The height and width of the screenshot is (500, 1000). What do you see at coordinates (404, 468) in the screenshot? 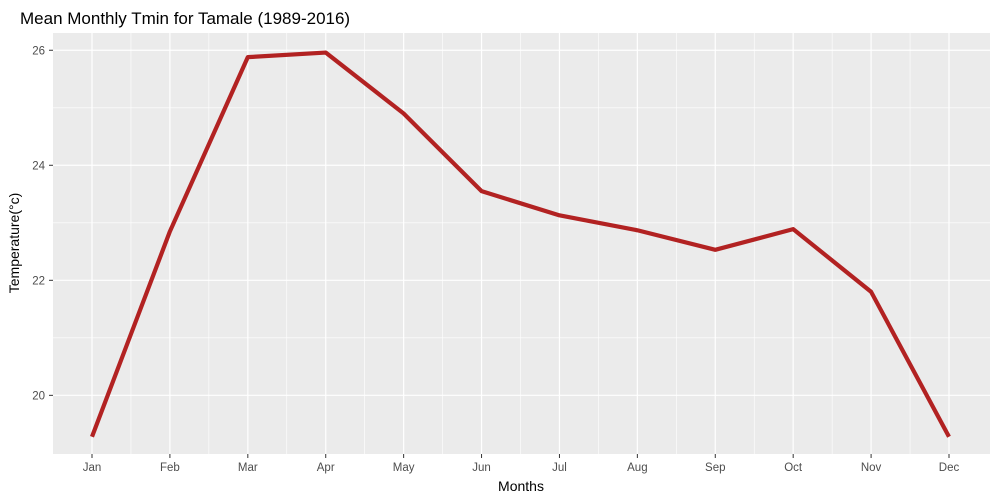
I see `x-tick-label: May` at bounding box center [404, 468].